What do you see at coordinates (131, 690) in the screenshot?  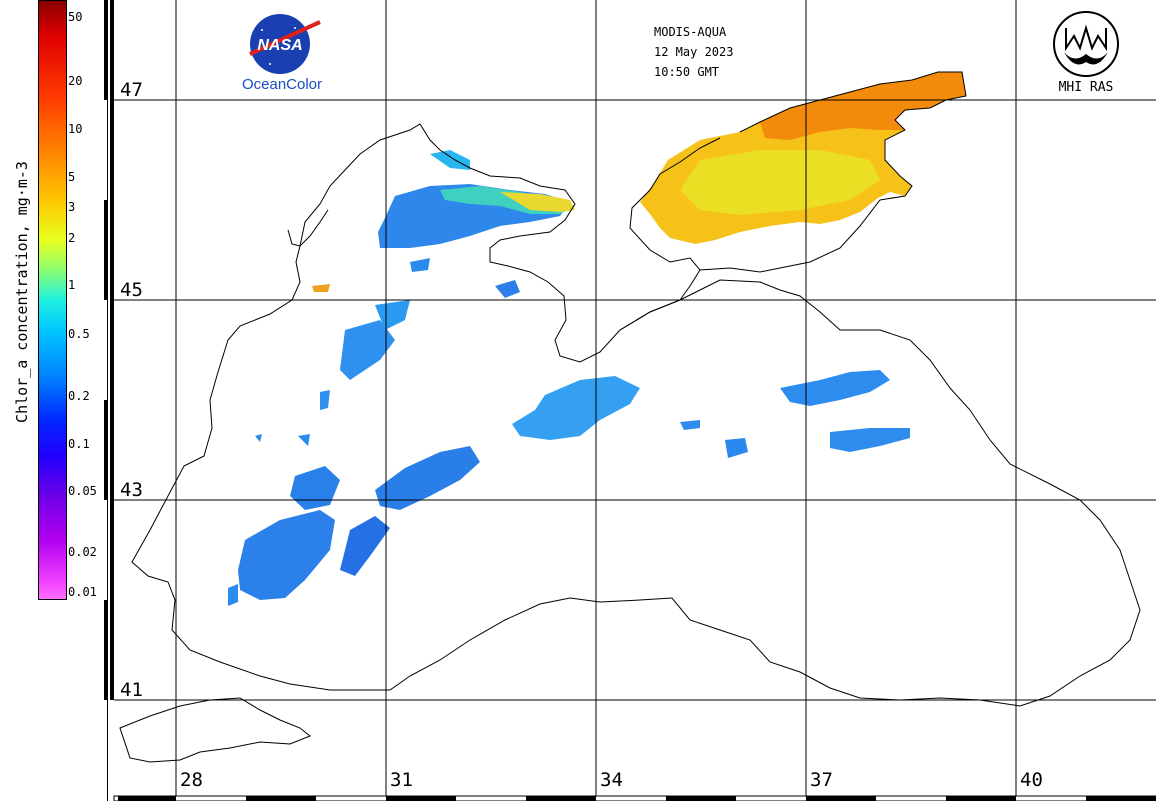 I see `latitude-label: 41` at bounding box center [131, 690].